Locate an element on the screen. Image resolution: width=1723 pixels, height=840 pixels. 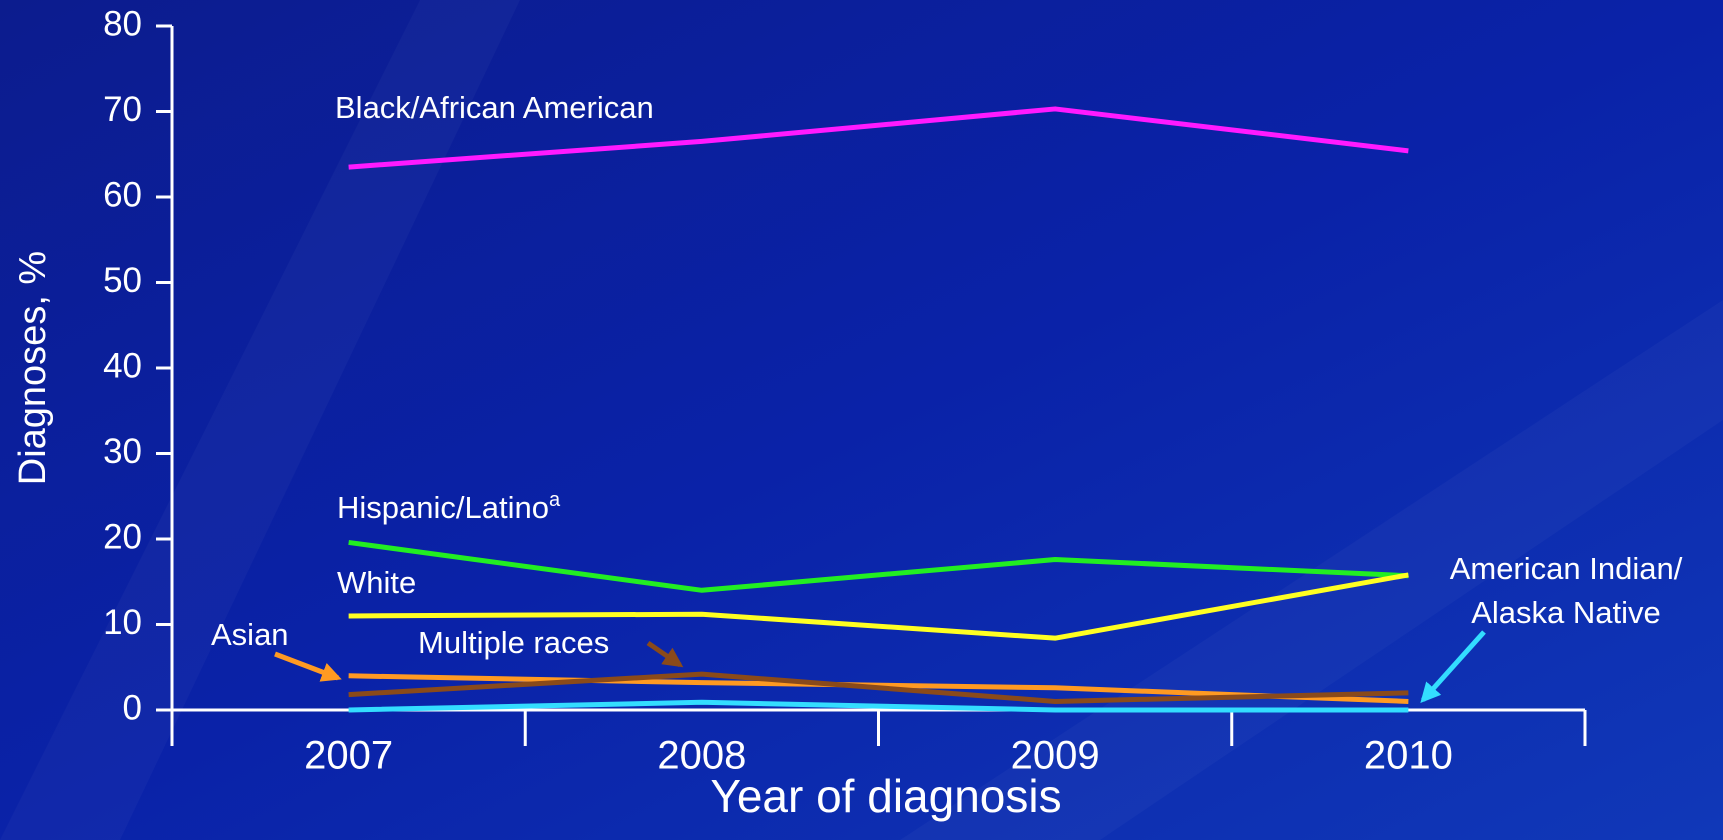
y-tick-label: 70 is located at coordinates (122, 109).